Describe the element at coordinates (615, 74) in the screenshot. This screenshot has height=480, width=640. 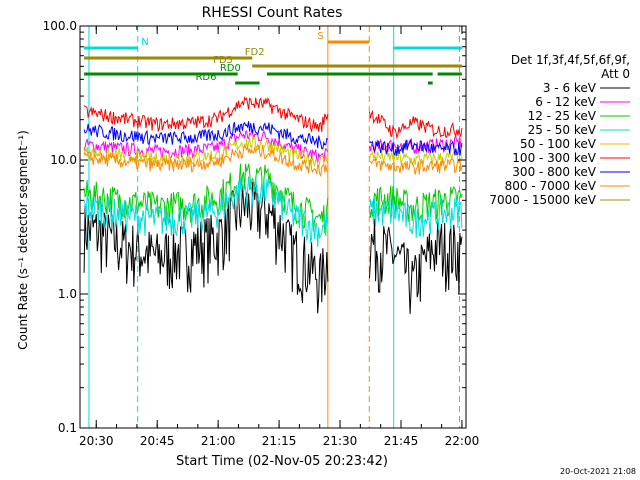
I see `legend-header-line-2: Att 0` at that location.